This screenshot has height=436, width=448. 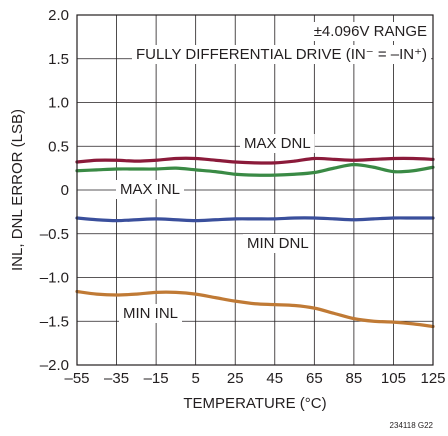 What do you see at coordinates (255, 170) in the screenshot?
I see `series-line-max-inl` at bounding box center [255, 170].